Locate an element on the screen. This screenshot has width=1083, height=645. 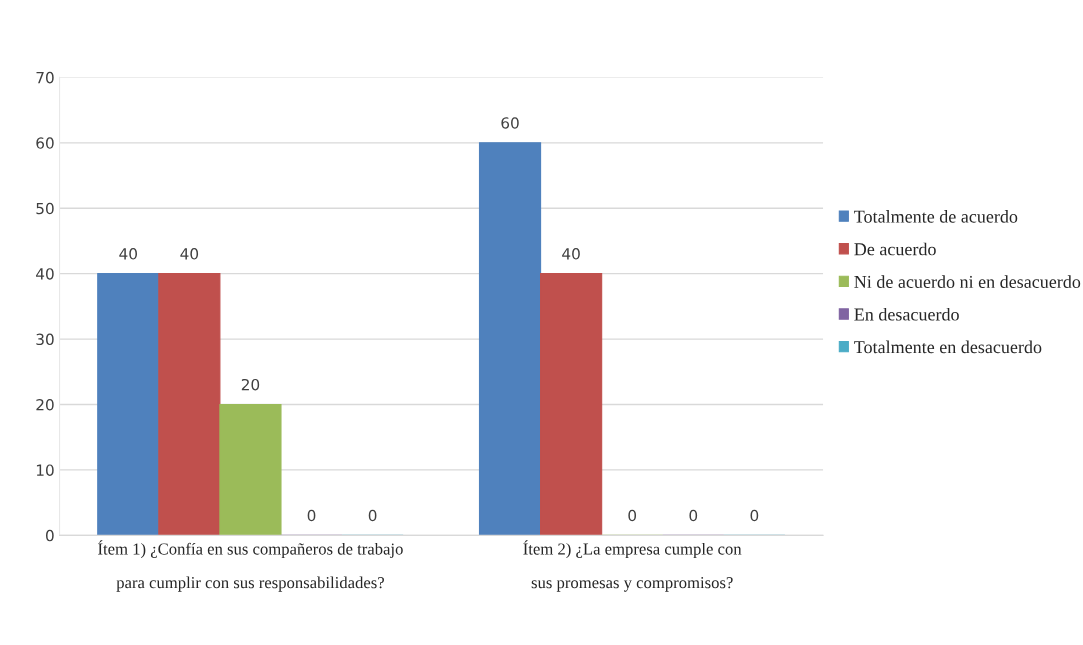
legend-label: Totalmente de acuerdo is located at coordinates (936, 216).